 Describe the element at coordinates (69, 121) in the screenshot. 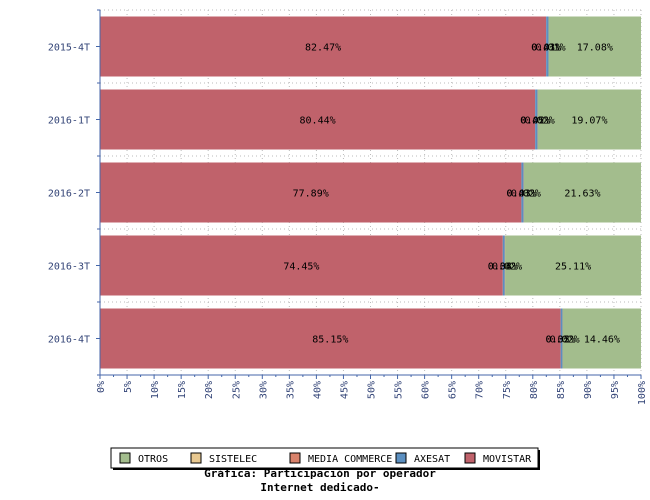

I see `y-tick-label: 2016-1T` at that location.